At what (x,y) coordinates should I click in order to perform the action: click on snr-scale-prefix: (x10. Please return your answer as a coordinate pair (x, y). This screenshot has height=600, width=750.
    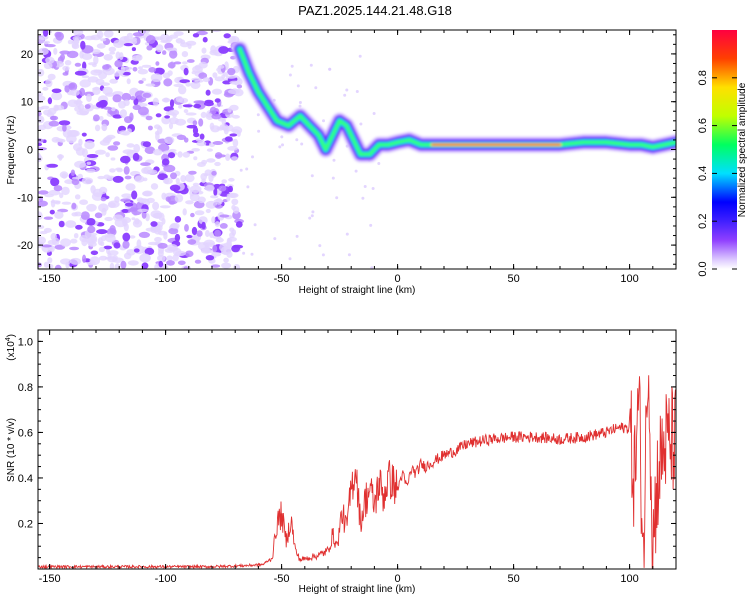
    Looking at the image, I should click on (11, 351).